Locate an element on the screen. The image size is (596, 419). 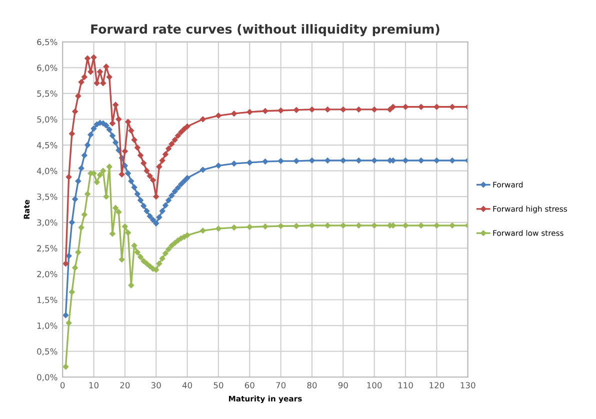
y-tick-label: 3,5% is located at coordinates (47, 197).